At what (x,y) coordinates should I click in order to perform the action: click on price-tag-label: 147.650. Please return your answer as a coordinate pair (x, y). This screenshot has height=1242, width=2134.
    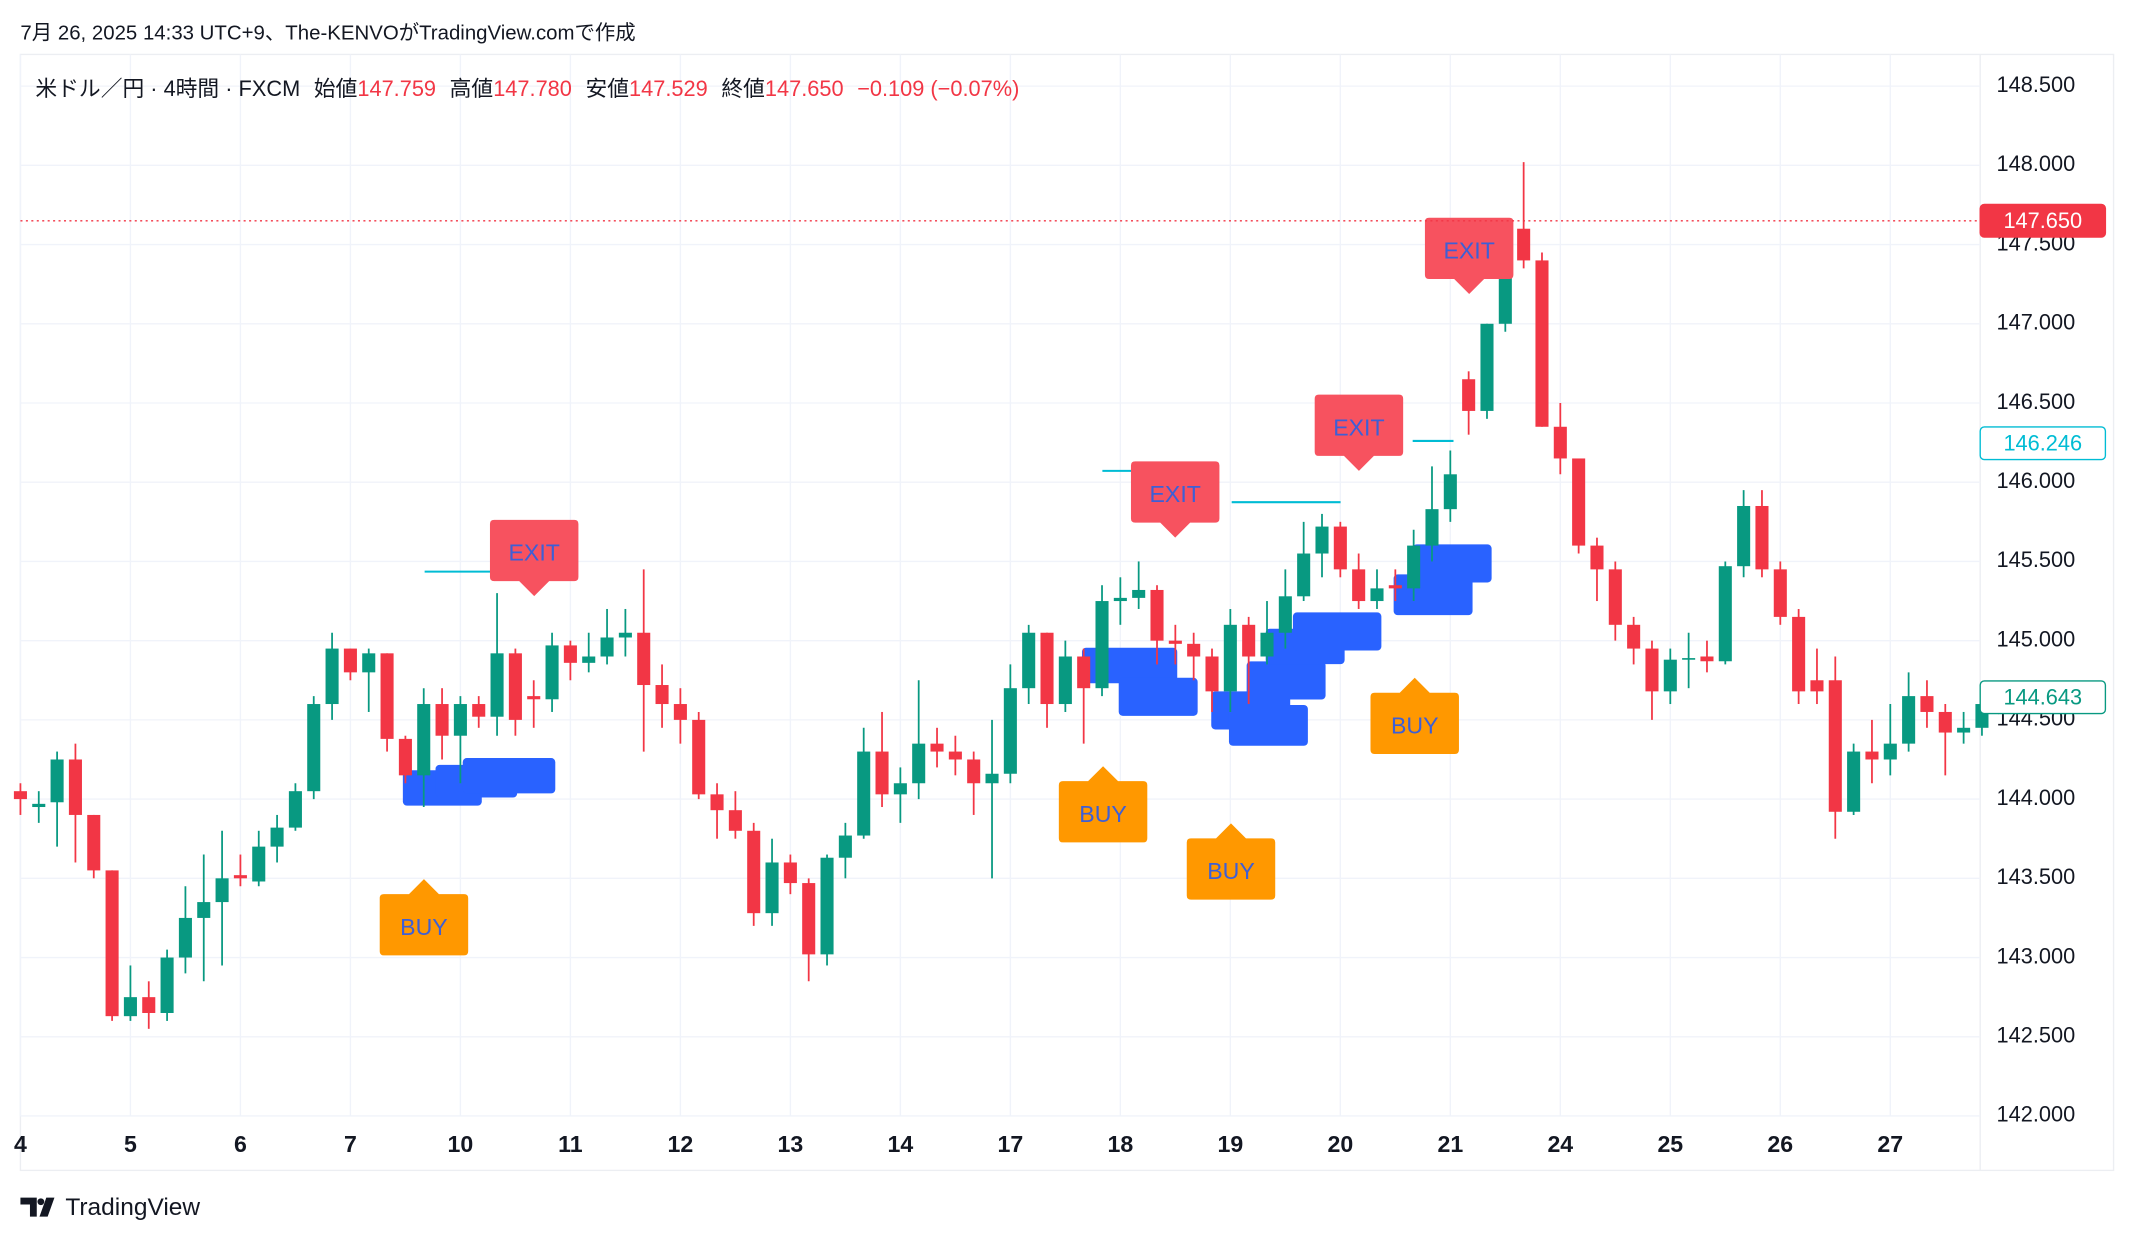
    Looking at the image, I should click on (2042, 220).